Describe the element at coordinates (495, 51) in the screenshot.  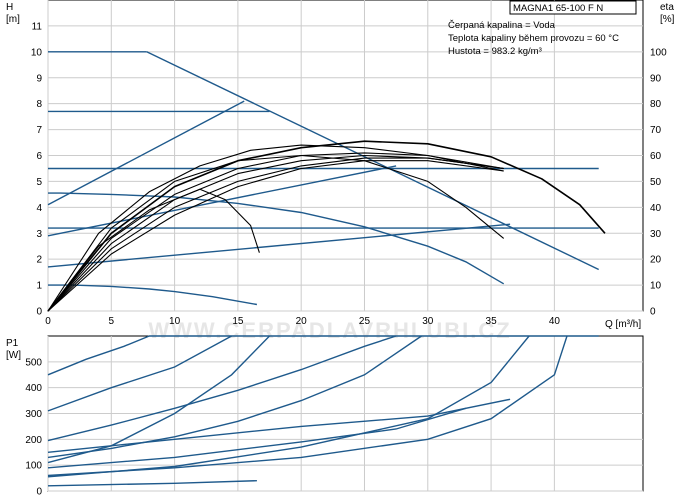
I see `density-note: Hustota = 983.2 kg/m³` at that location.